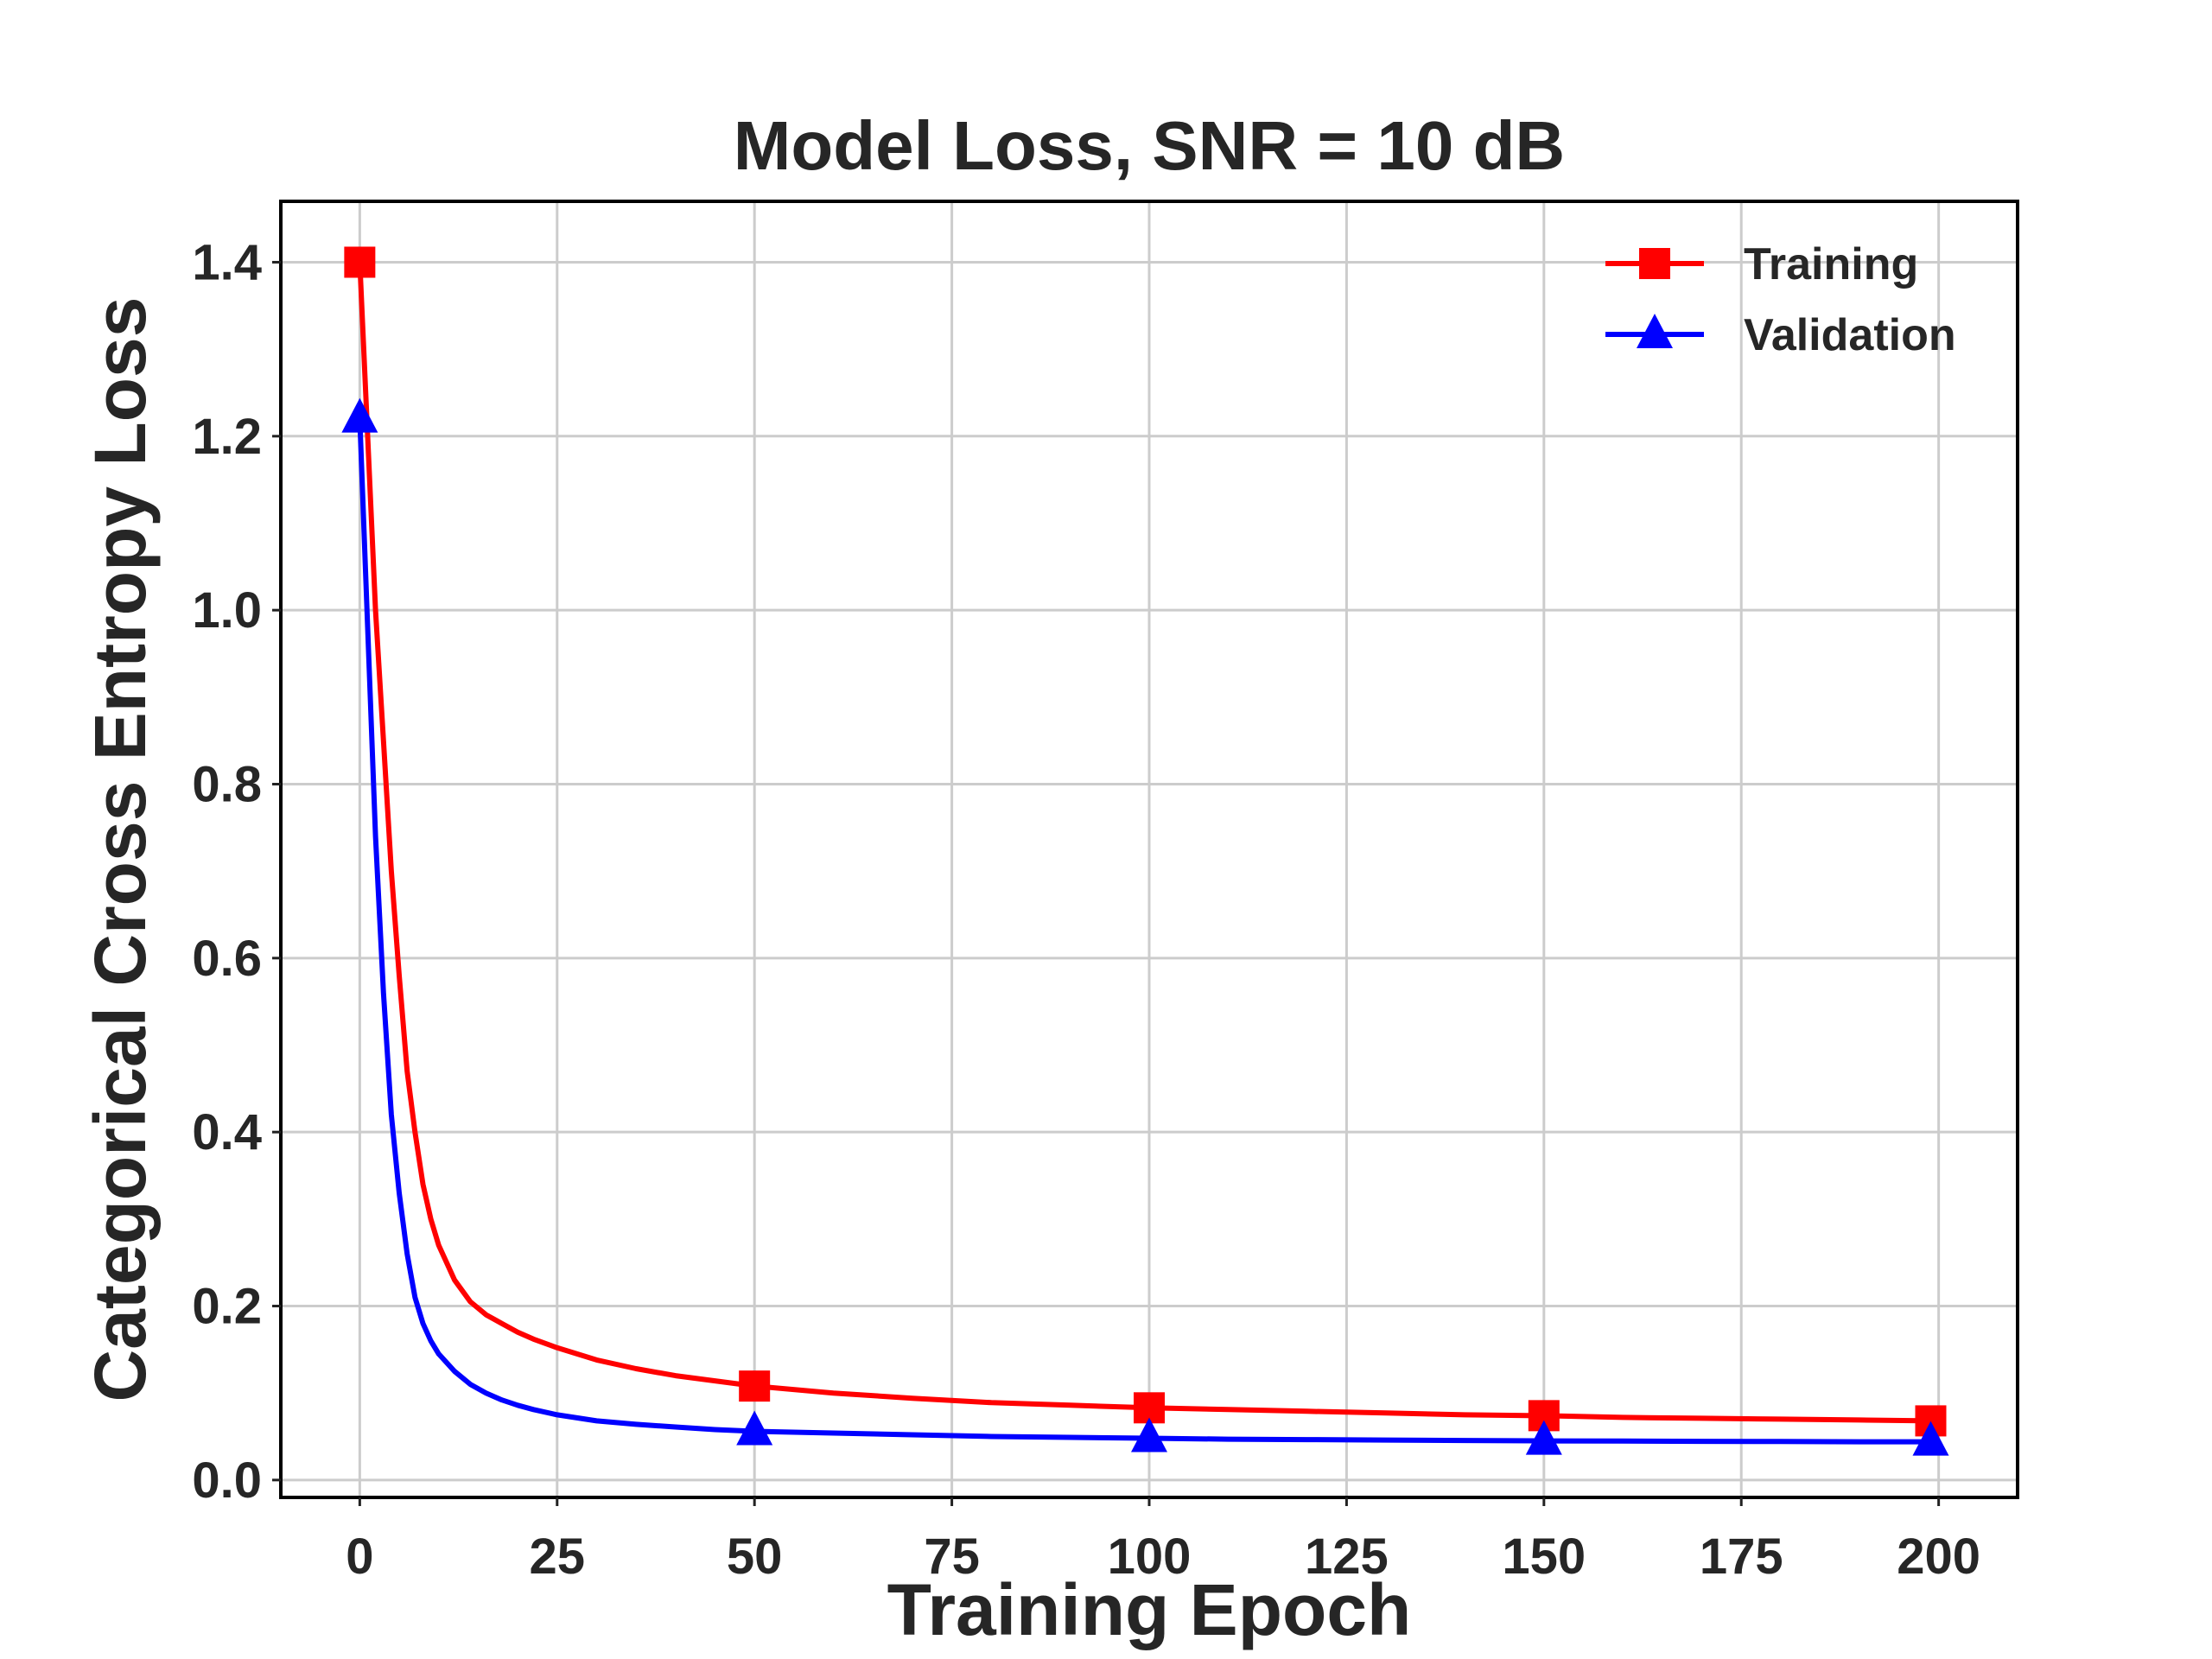  Describe the element at coordinates (1149, 1609) in the screenshot. I see `x-axis-title: Training Epoch` at that location.